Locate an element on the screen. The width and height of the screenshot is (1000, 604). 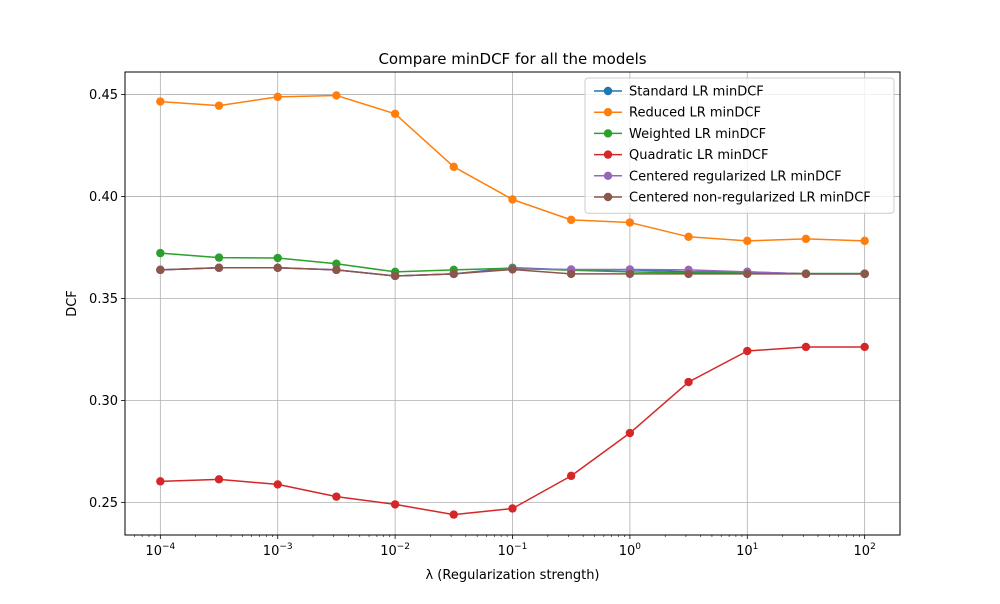
legend-entry: Quadratic LR minDCF is located at coordinates (681, 155).